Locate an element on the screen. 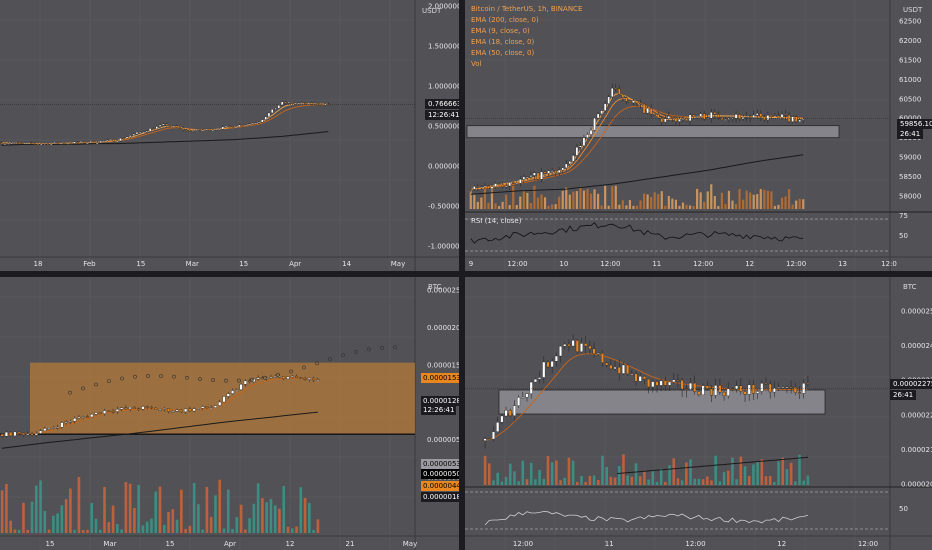 The width and height of the screenshot is (932, 550). y-tick-label: 62000 is located at coordinates (910, 41).